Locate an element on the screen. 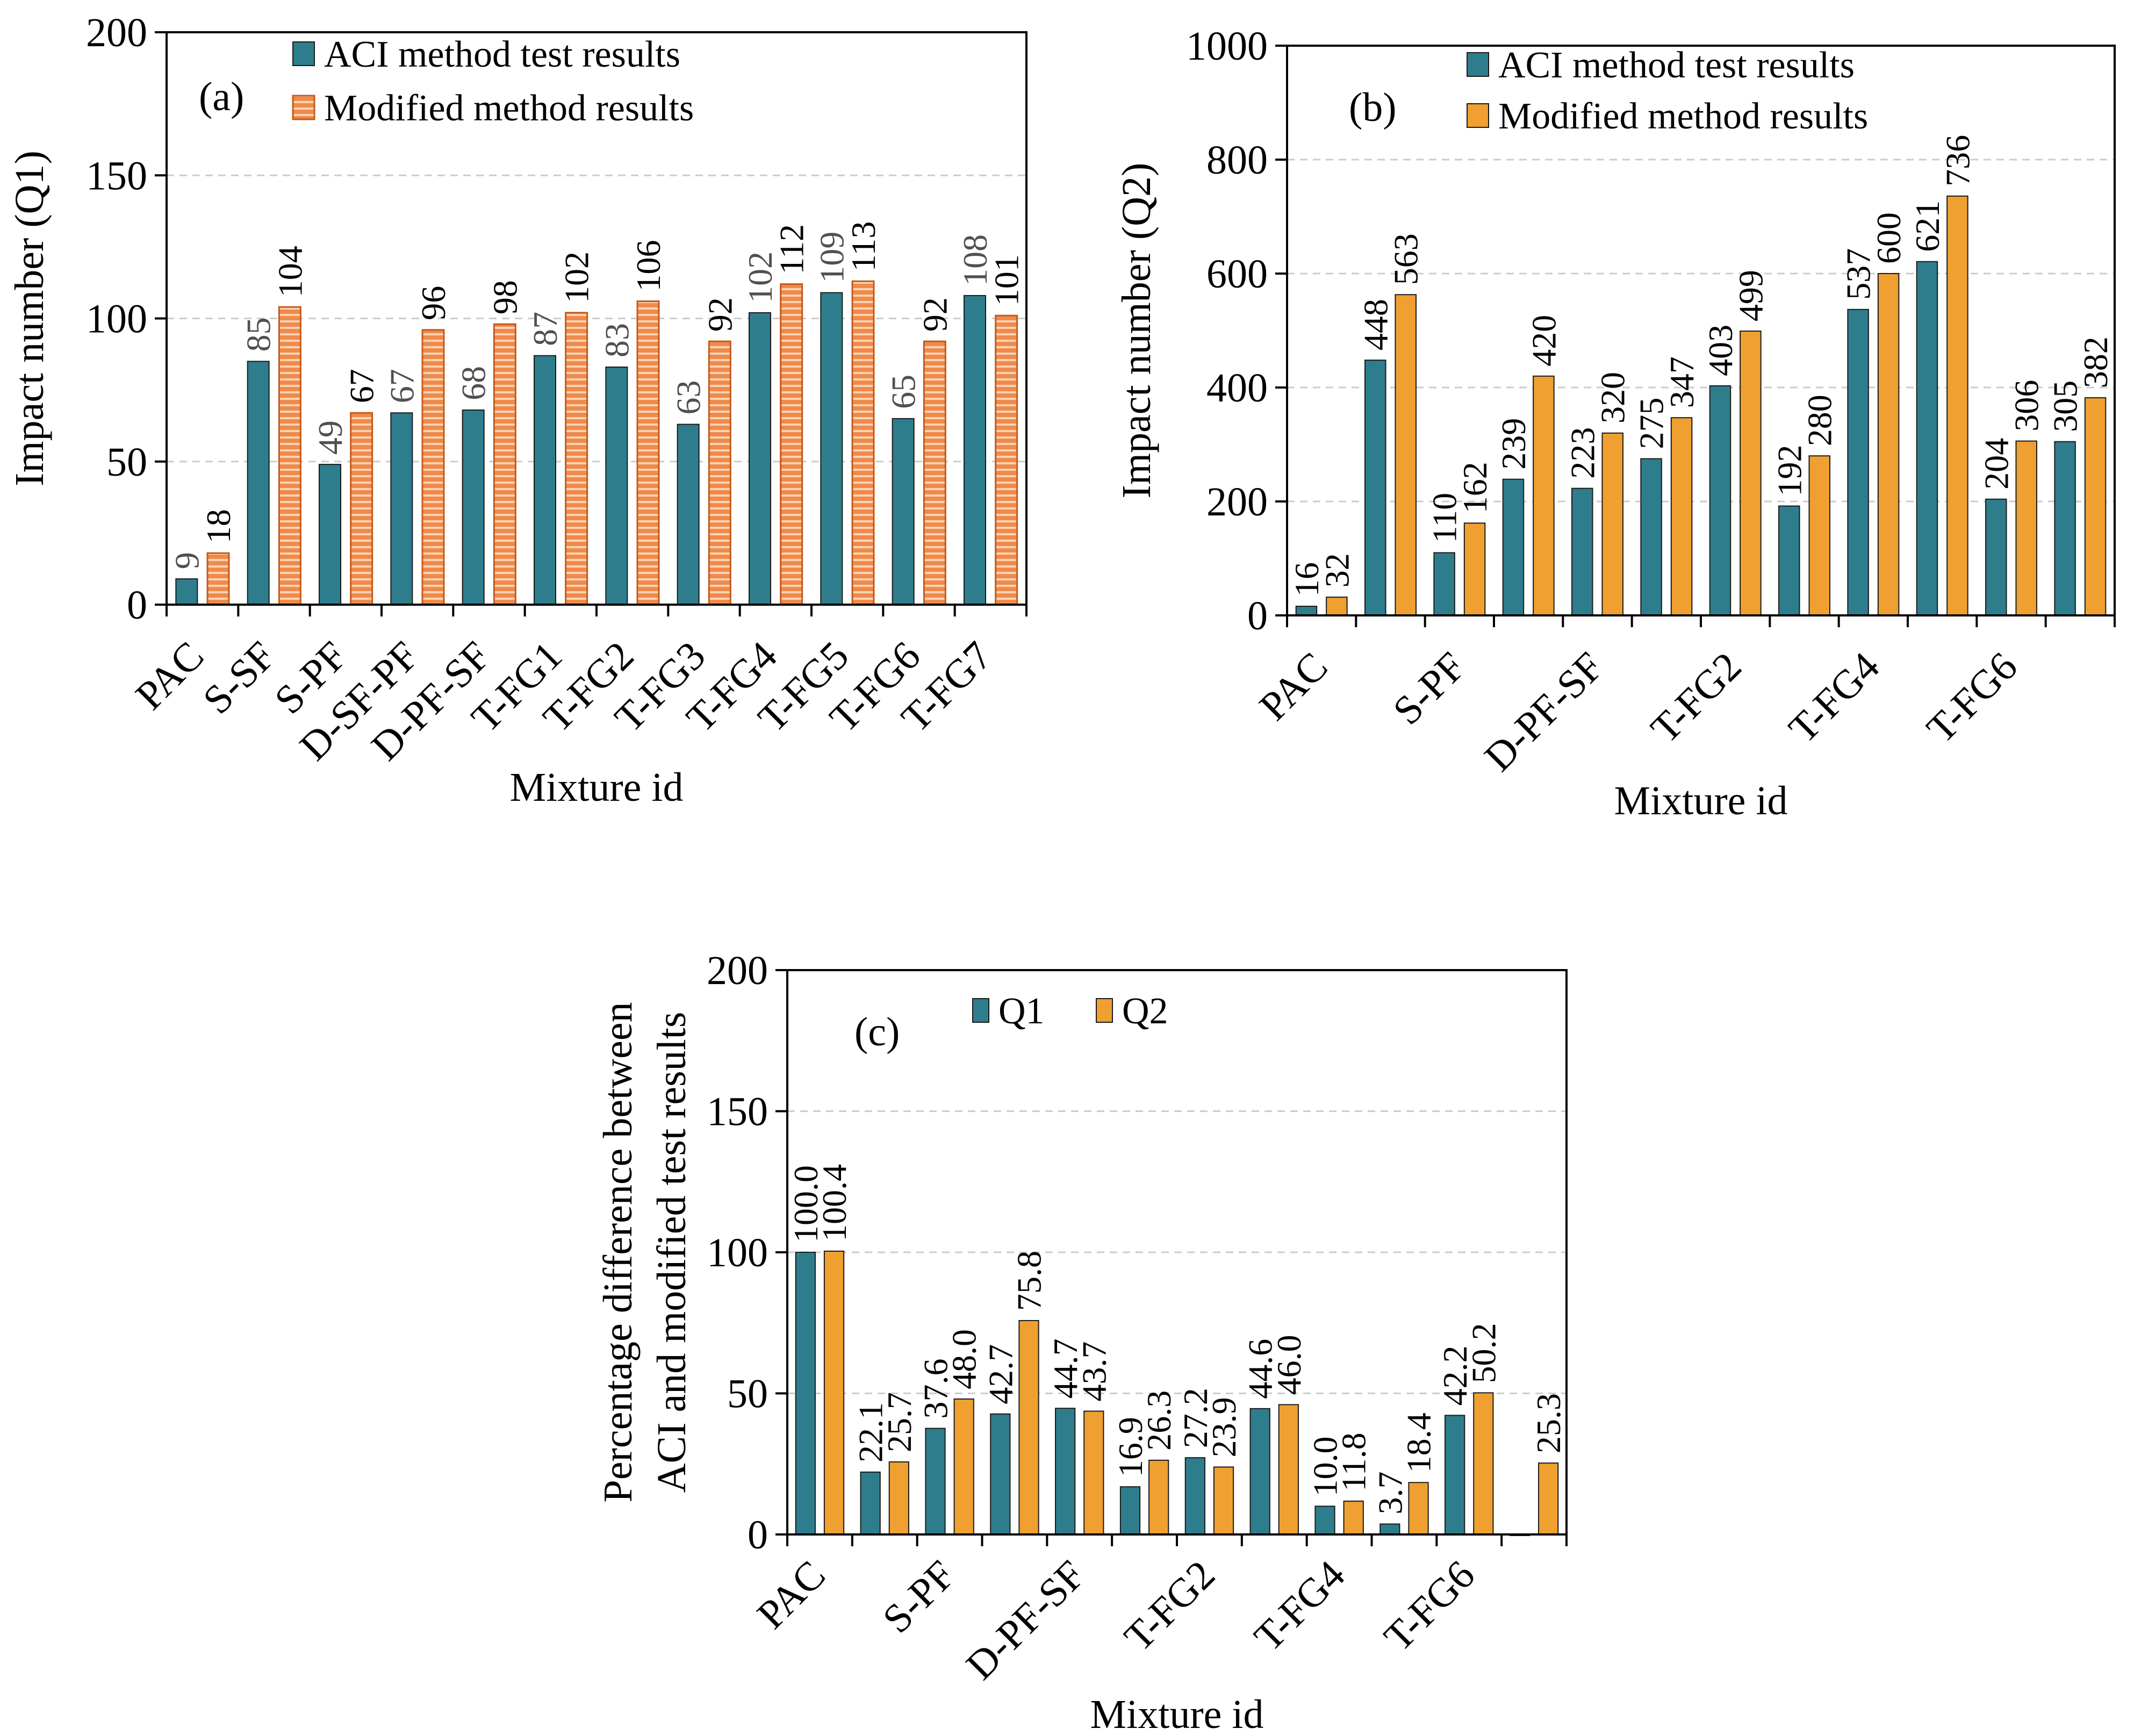  bar-modified-method-results-d-sf-pf is located at coordinates (1544, 495).